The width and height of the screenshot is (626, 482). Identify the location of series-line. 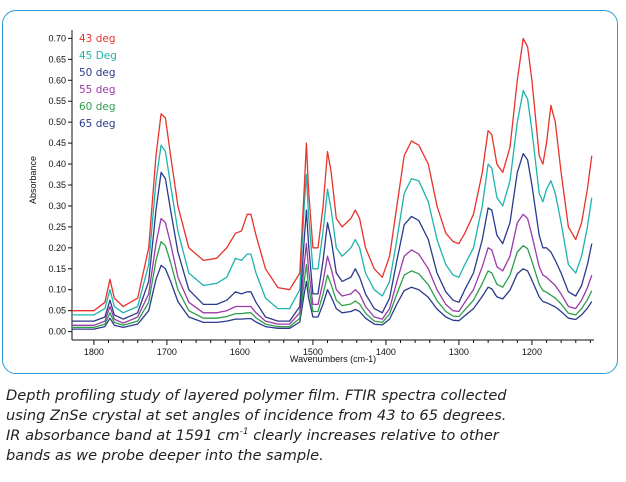
(332, 297).